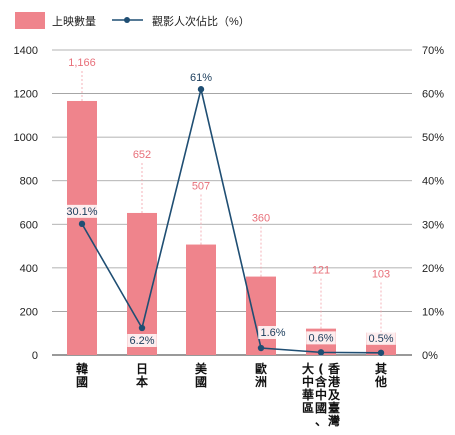 The width and height of the screenshot is (455, 435). Describe the element at coordinates (380, 375) in the screenshot. I see `category-label: 其他` at that location.